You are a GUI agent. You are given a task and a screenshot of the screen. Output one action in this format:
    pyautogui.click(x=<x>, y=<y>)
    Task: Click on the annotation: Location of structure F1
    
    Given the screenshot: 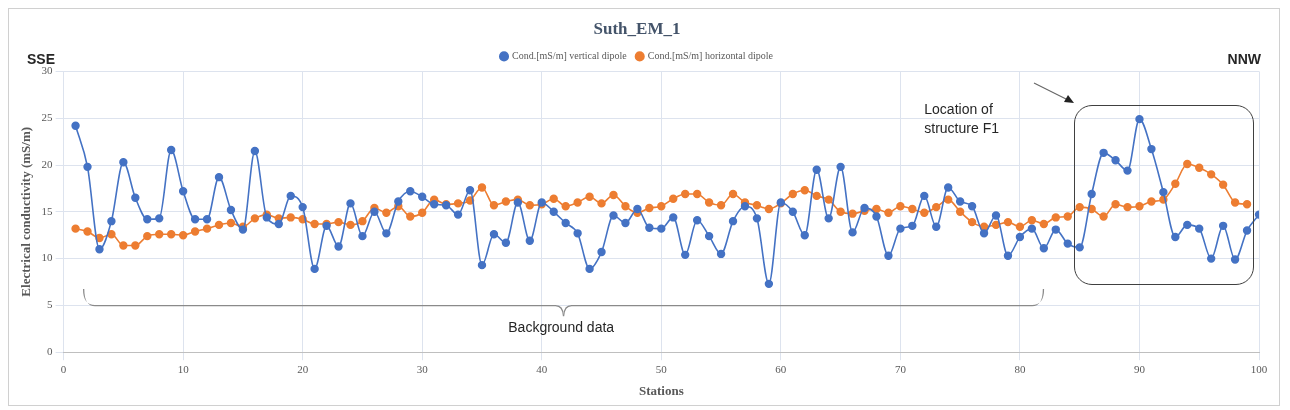 What is the action you would take?
    pyautogui.click(x=962, y=118)
    